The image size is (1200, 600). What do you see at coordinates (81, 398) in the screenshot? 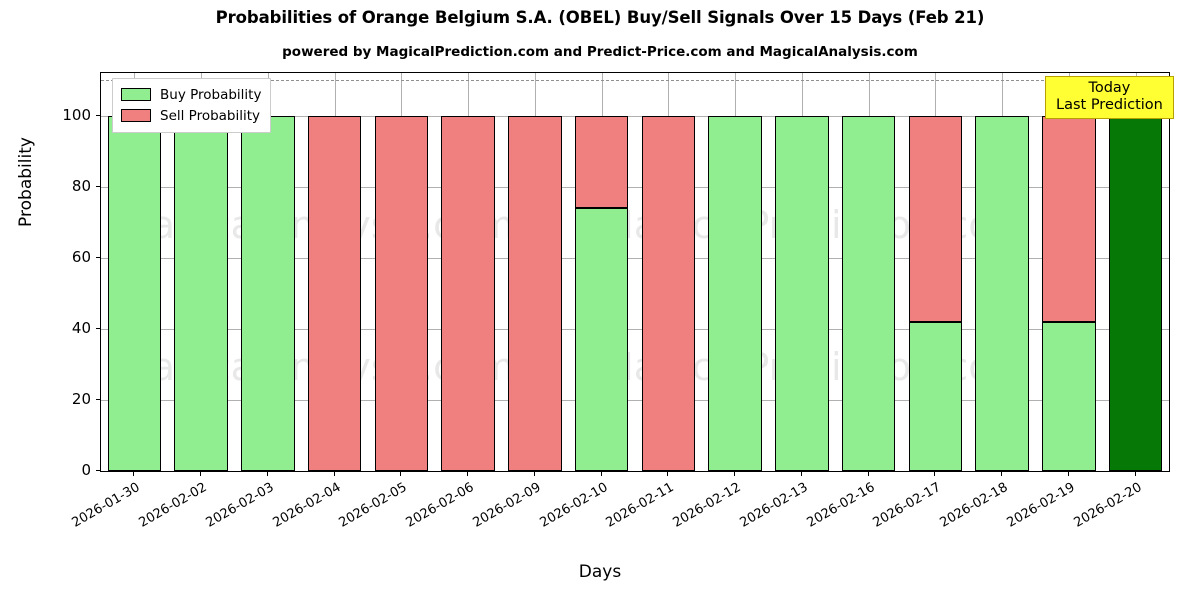
I see `y-tick-label: 20` at bounding box center [81, 398].